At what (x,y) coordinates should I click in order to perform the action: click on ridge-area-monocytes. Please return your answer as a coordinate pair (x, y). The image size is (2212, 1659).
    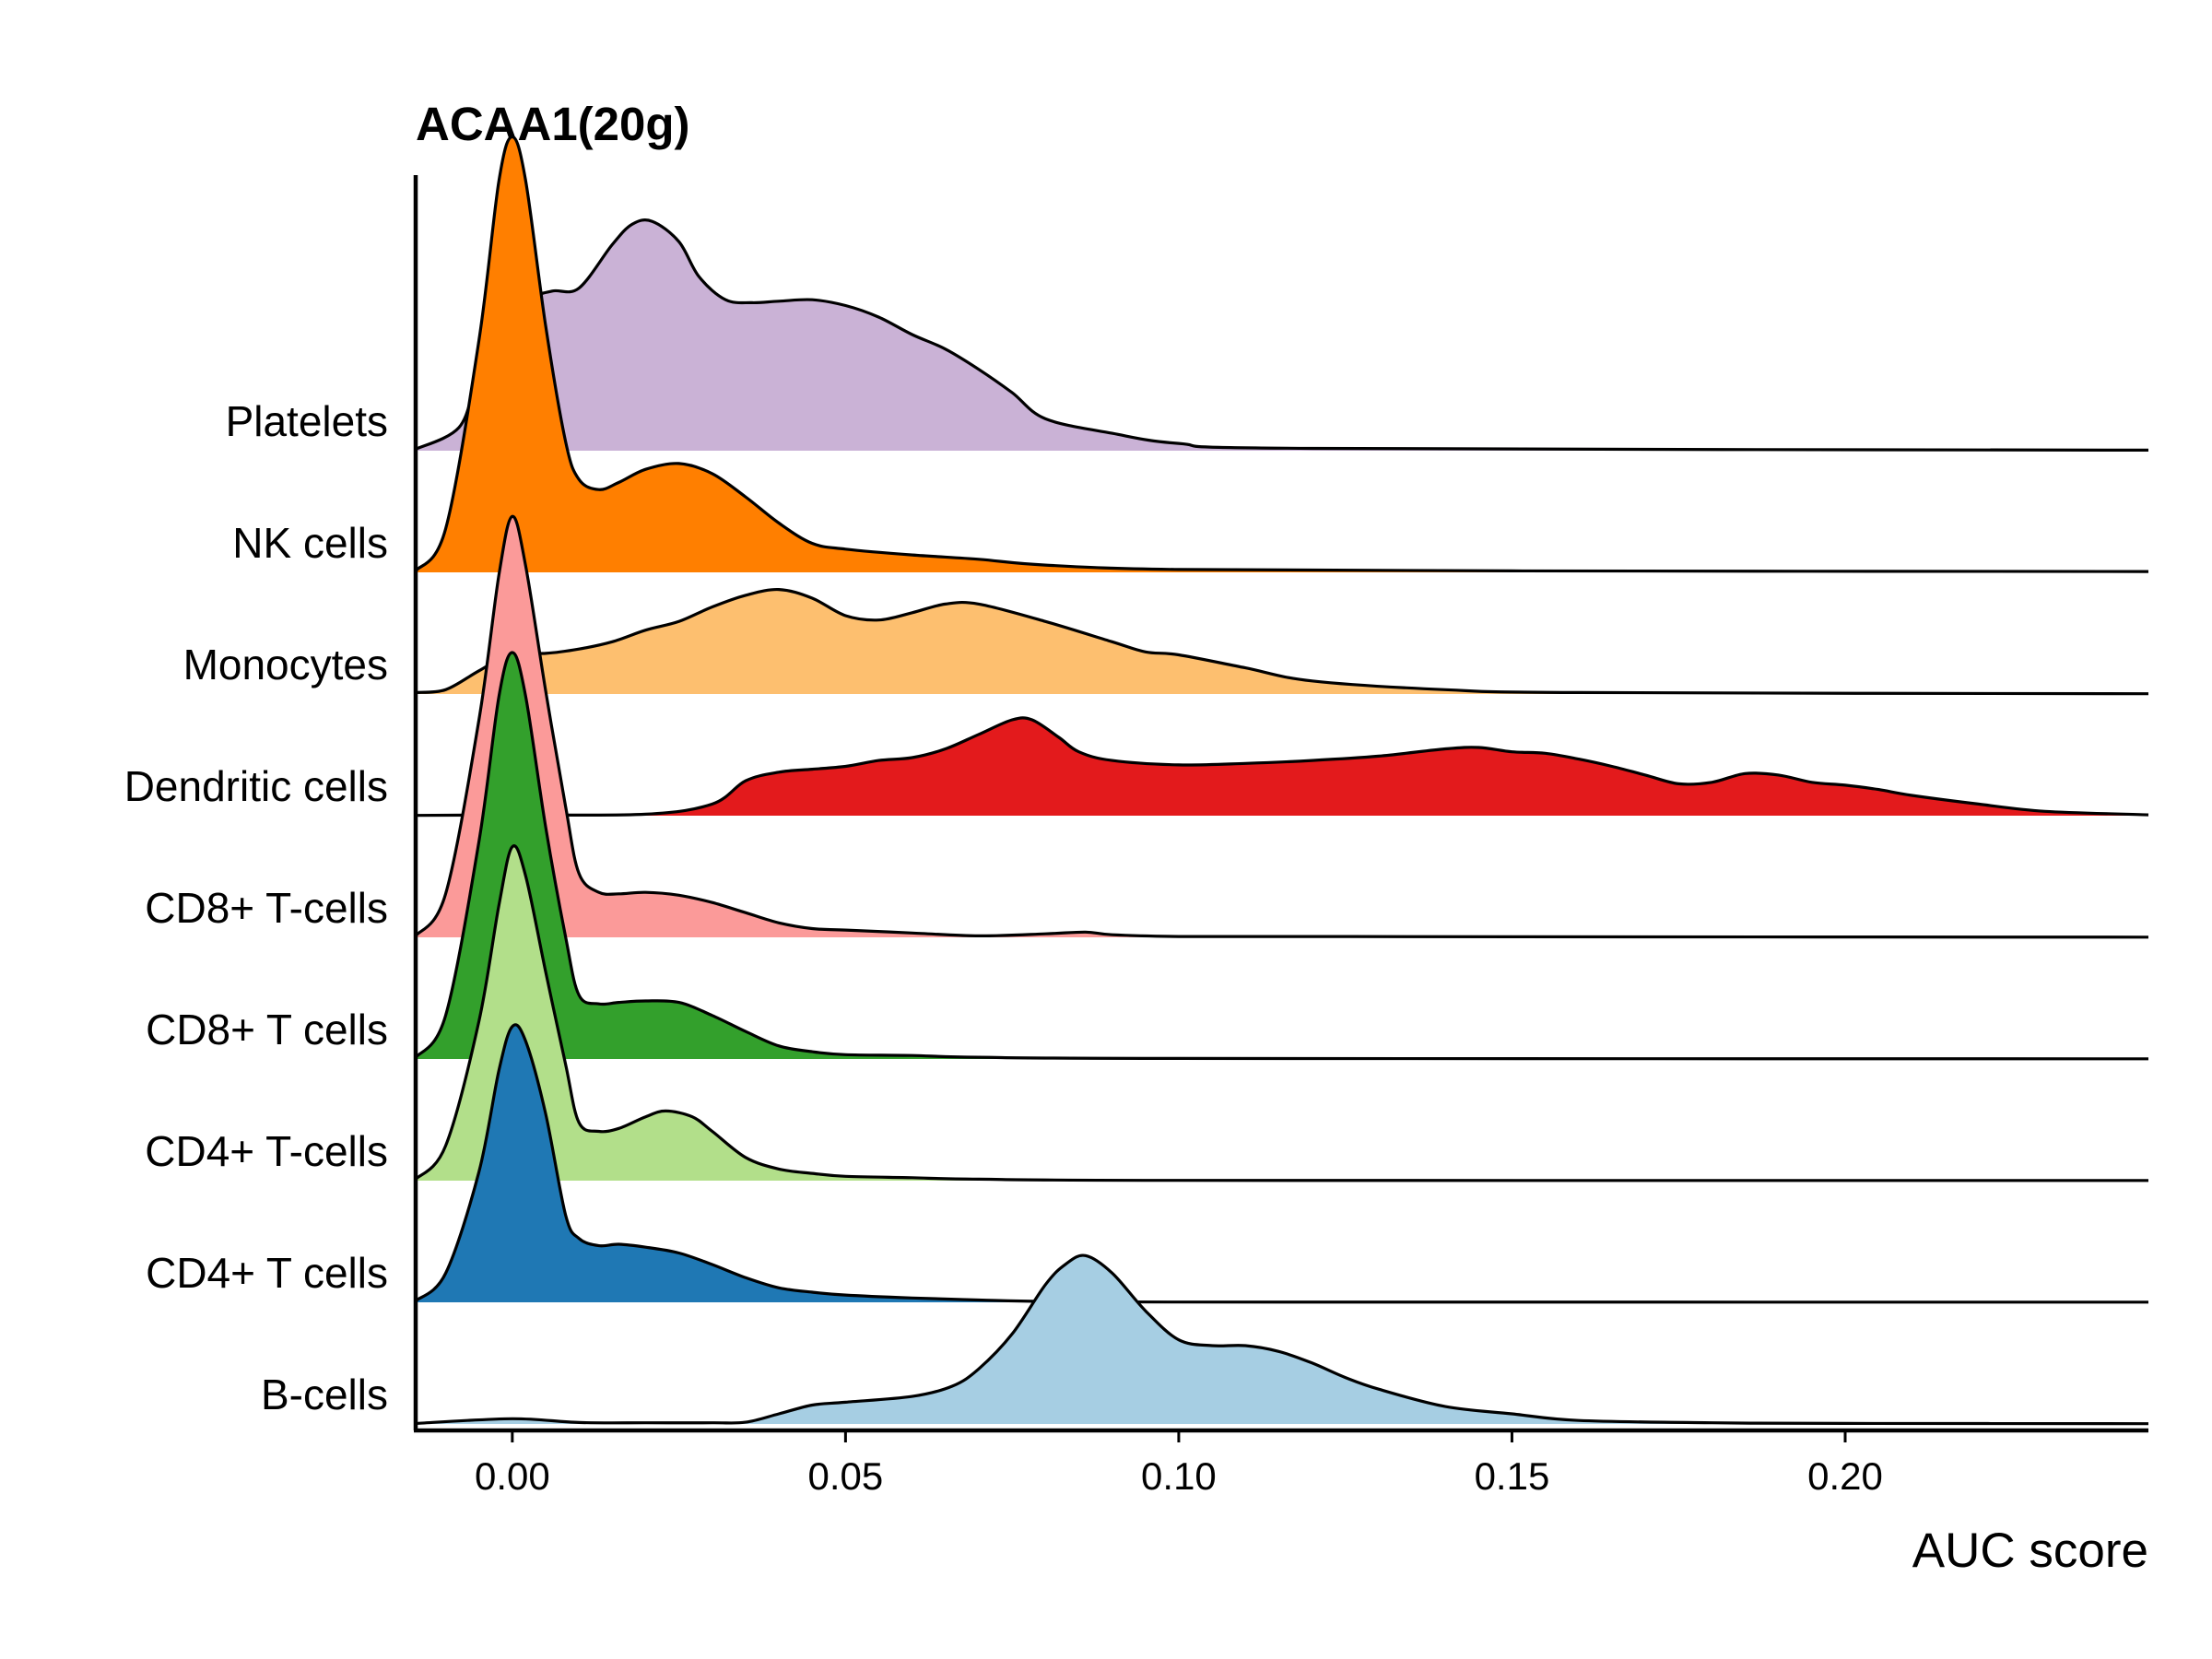
    Looking at the image, I should click on (1282, 641).